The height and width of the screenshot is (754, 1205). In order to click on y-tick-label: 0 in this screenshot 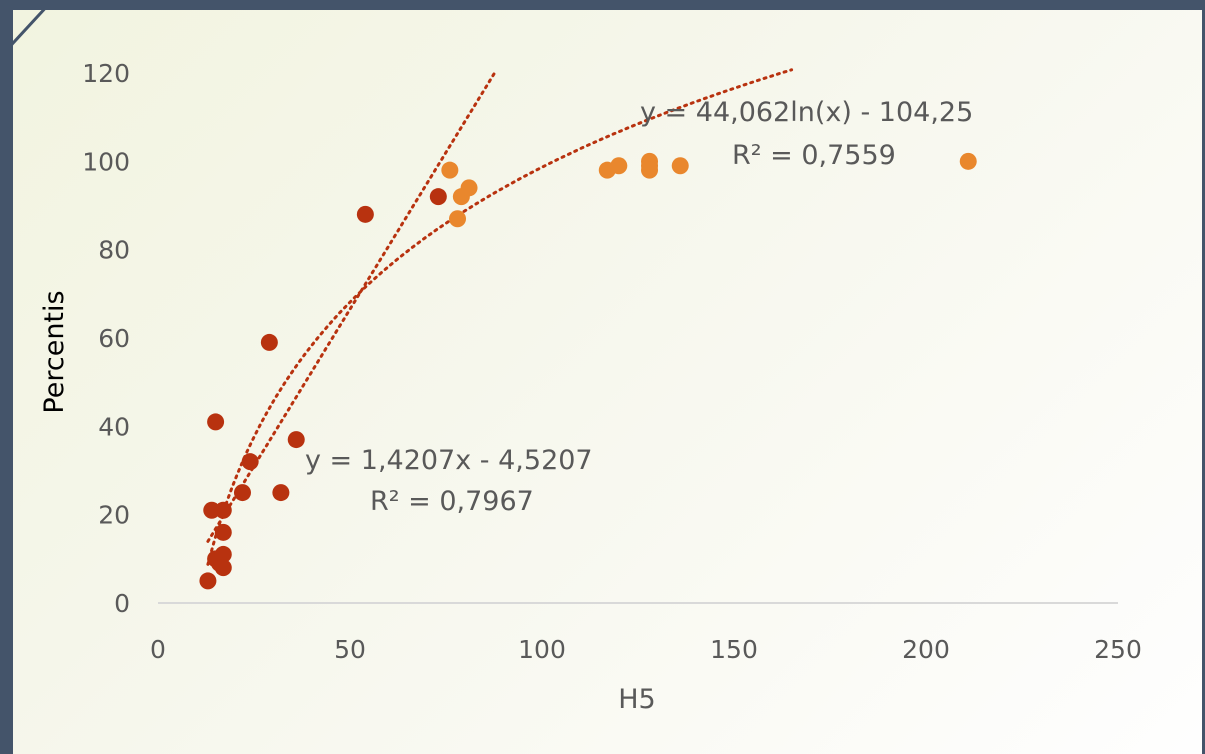, I will do `click(122, 603)`.